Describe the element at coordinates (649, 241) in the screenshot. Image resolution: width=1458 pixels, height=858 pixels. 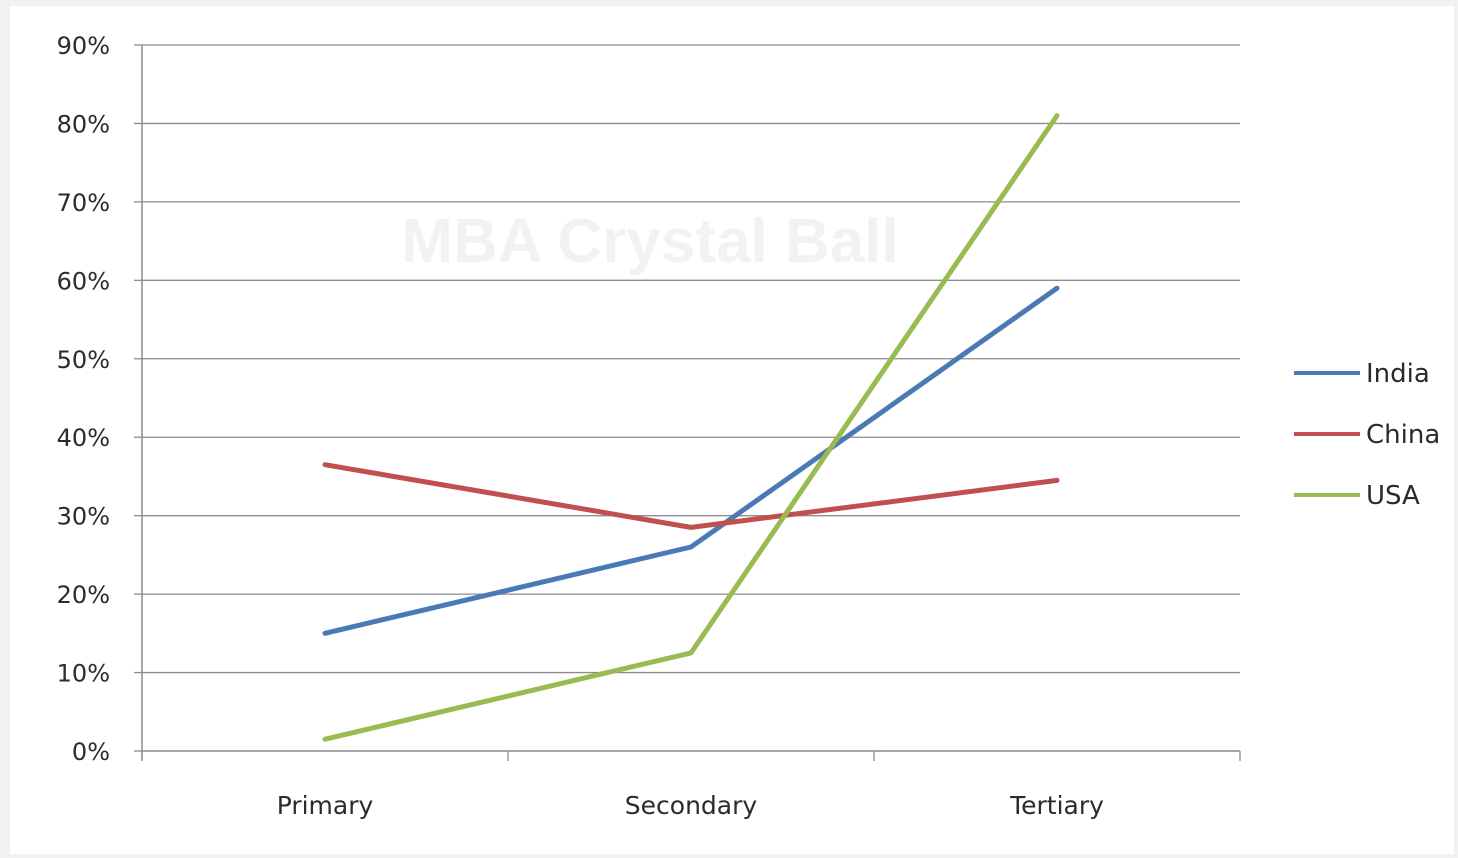
I see `watermark-text: MBA Crystal Ball` at that location.